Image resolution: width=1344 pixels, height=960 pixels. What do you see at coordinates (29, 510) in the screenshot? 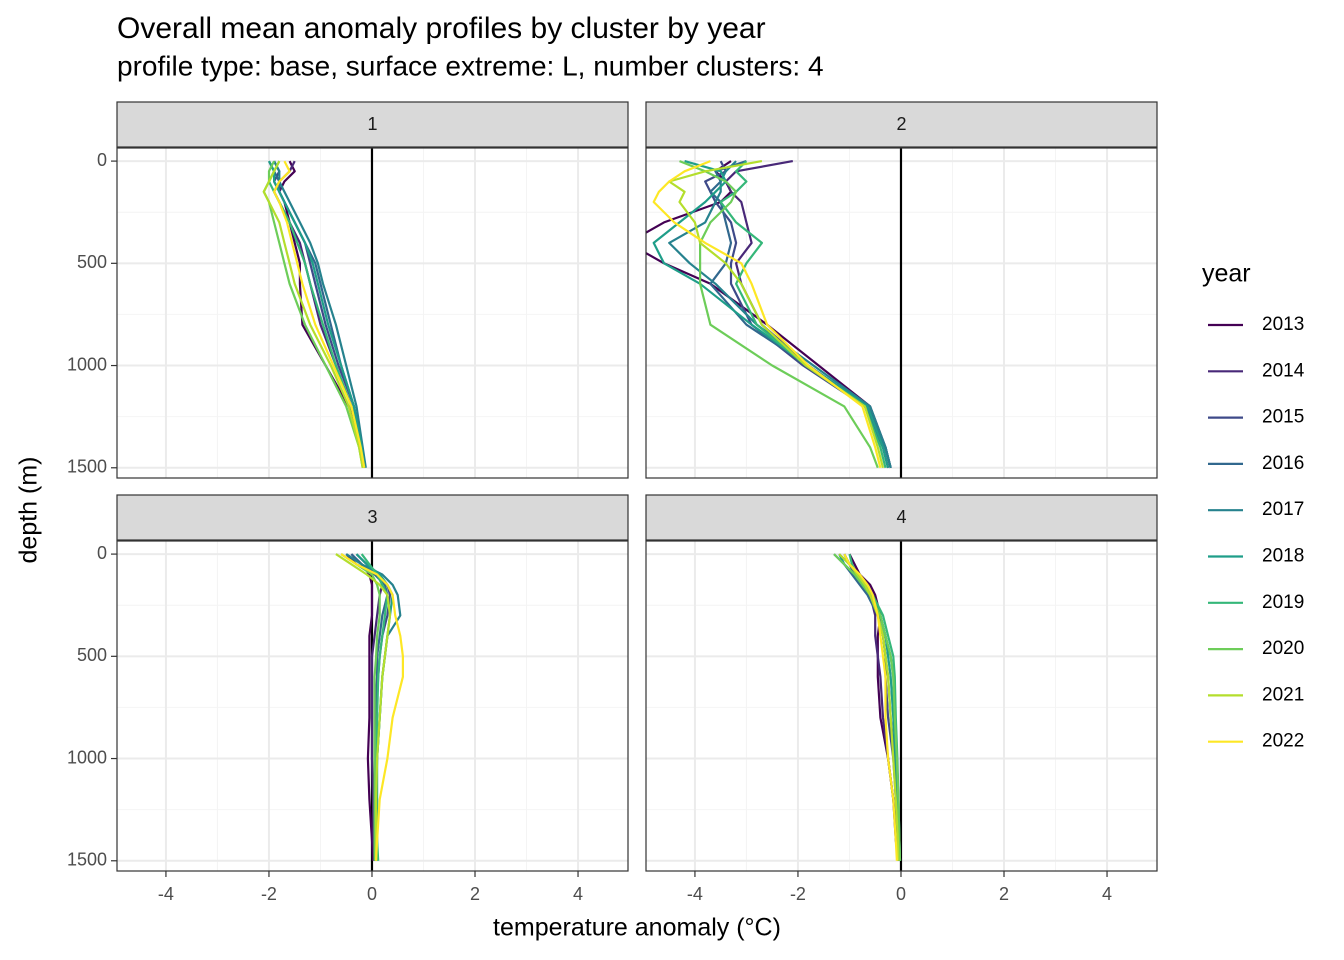
I see `y-axis-label: depth (m)` at bounding box center [29, 510].